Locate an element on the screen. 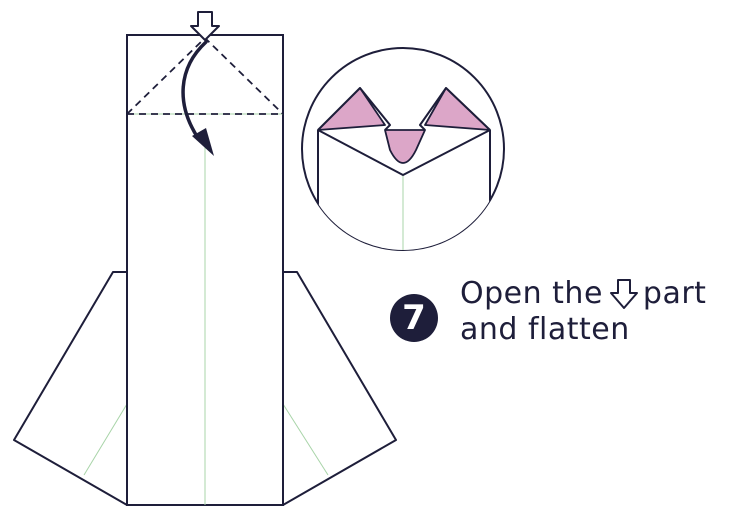 The width and height of the screenshot is (754, 523). detail-inset is located at coordinates (403, 149).